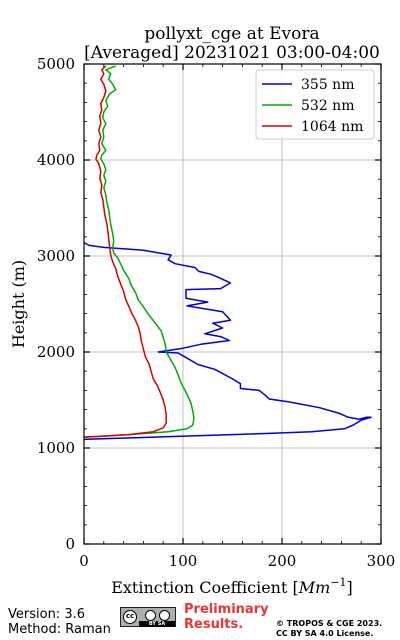 This screenshot has width=400, height=640. What do you see at coordinates (214, 624) in the screenshot?
I see `preliminary-line-2: Results.` at bounding box center [214, 624].